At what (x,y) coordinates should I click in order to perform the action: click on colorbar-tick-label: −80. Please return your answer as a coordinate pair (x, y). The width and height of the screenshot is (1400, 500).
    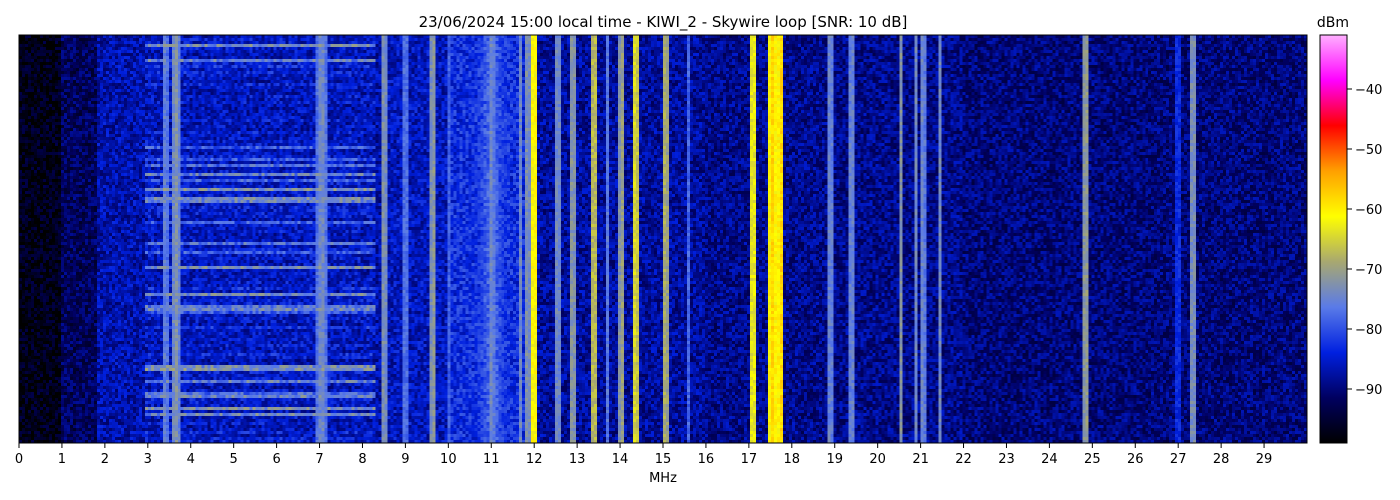
    Looking at the image, I should click on (1368, 330).